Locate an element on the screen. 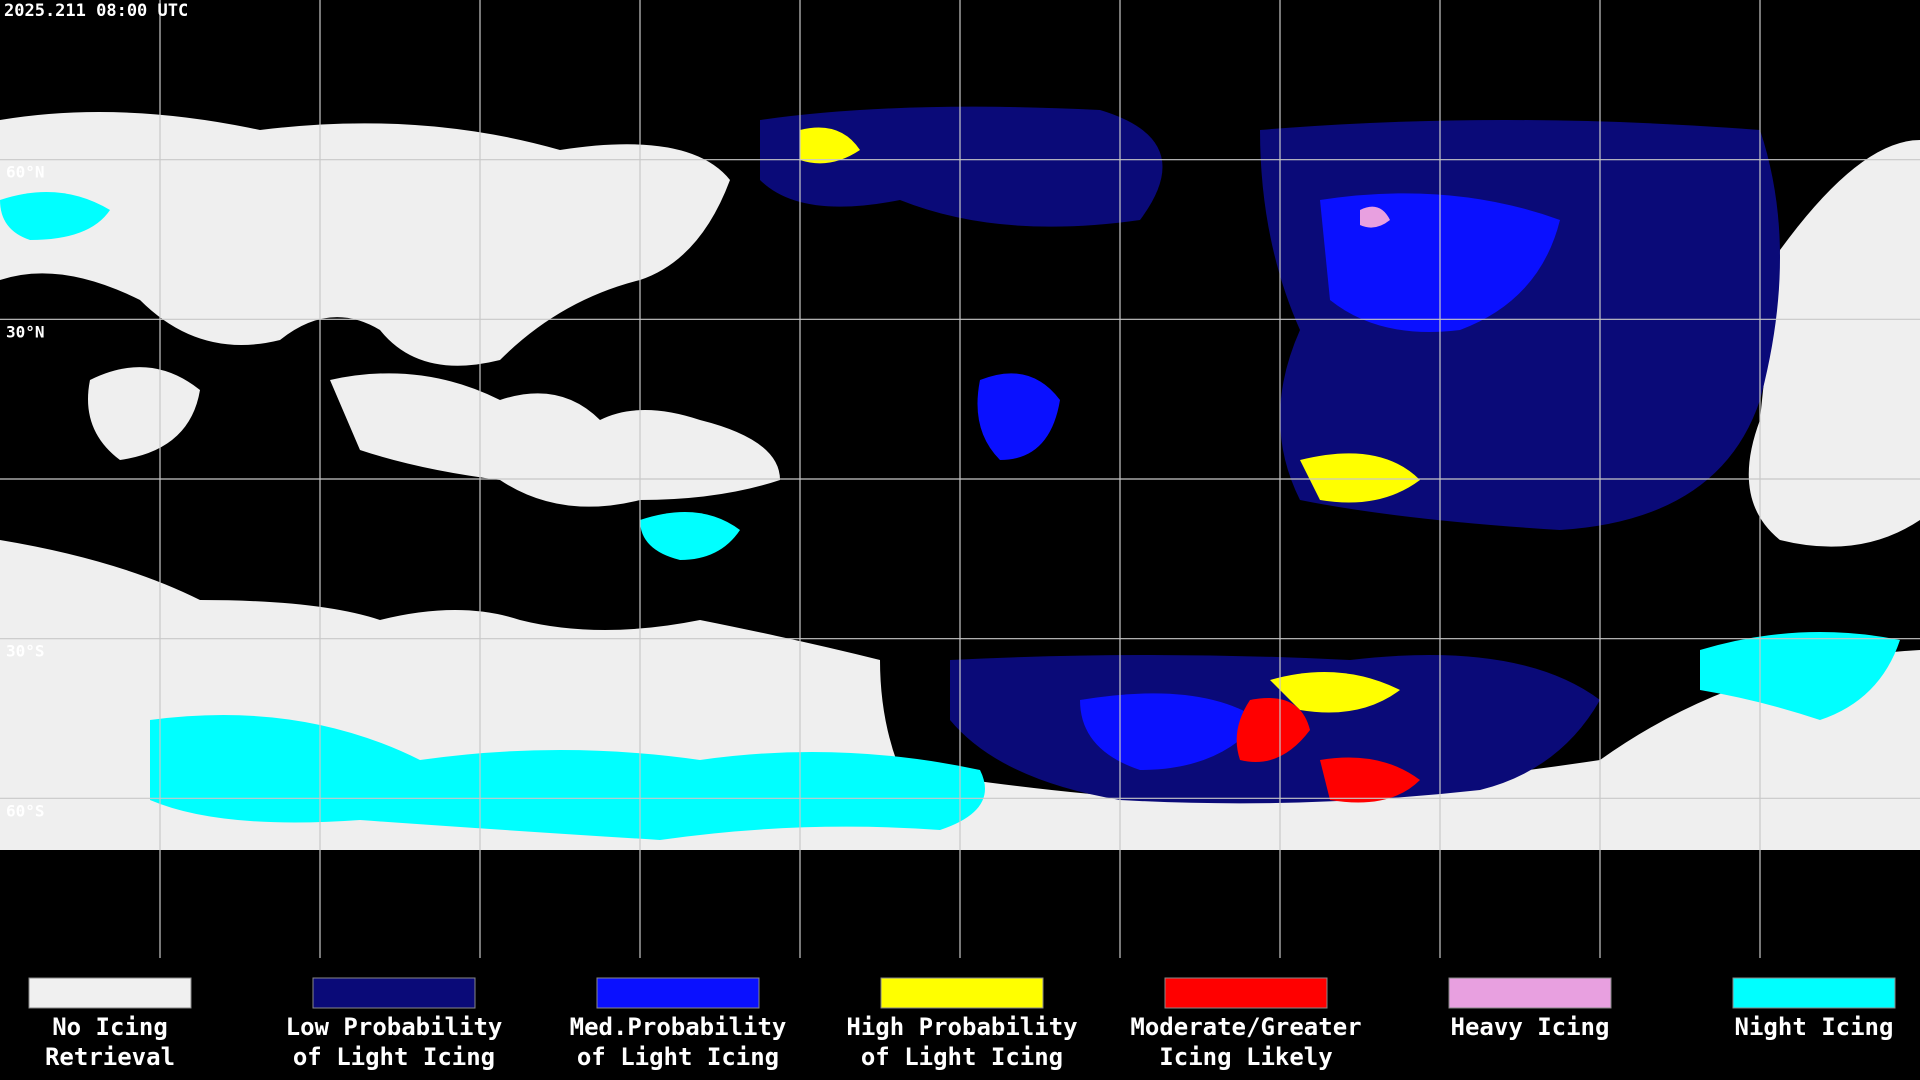 Image resolution: width=1920 pixels, height=1080 pixels. legend-label: High Probability is located at coordinates (961, 1027).